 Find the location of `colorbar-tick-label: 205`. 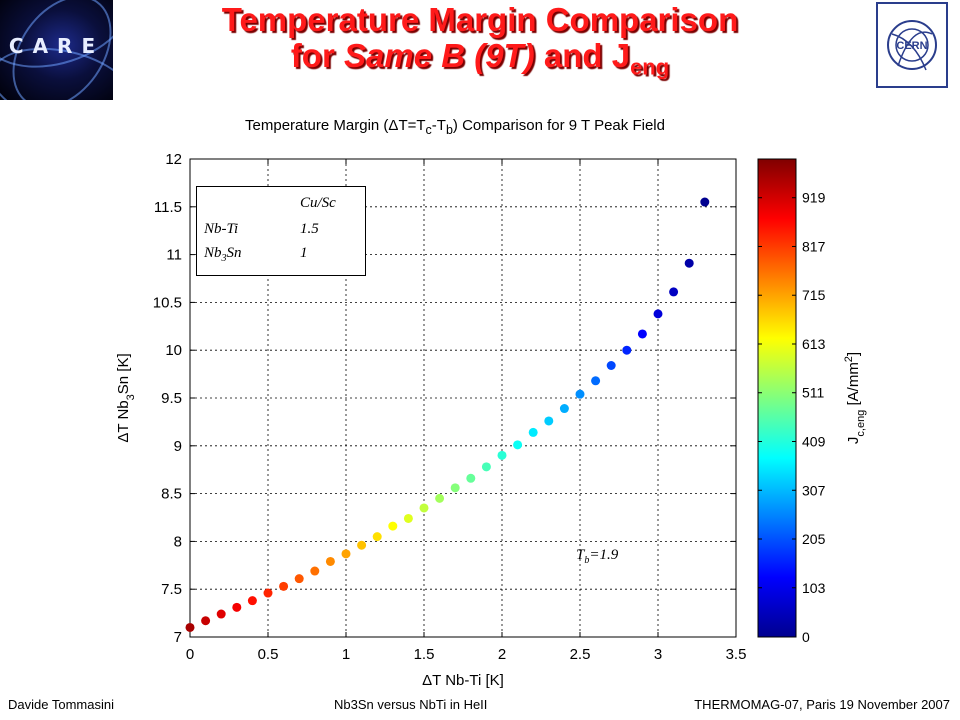

colorbar-tick-label: 205 is located at coordinates (814, 539).